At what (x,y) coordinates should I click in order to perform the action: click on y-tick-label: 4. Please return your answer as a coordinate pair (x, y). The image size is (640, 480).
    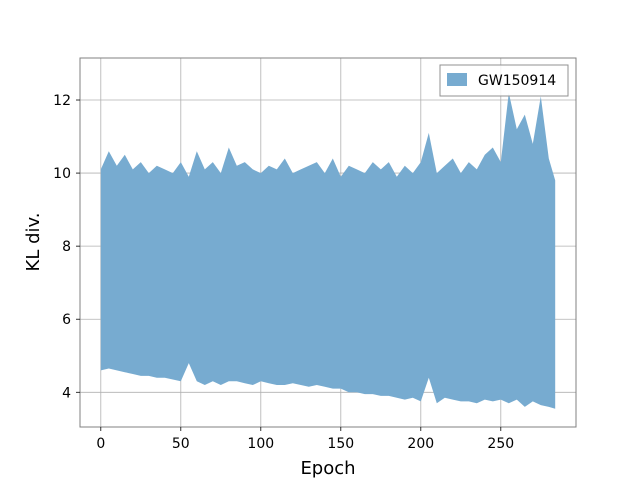
    Looking at the image, I should click on (66, 393).